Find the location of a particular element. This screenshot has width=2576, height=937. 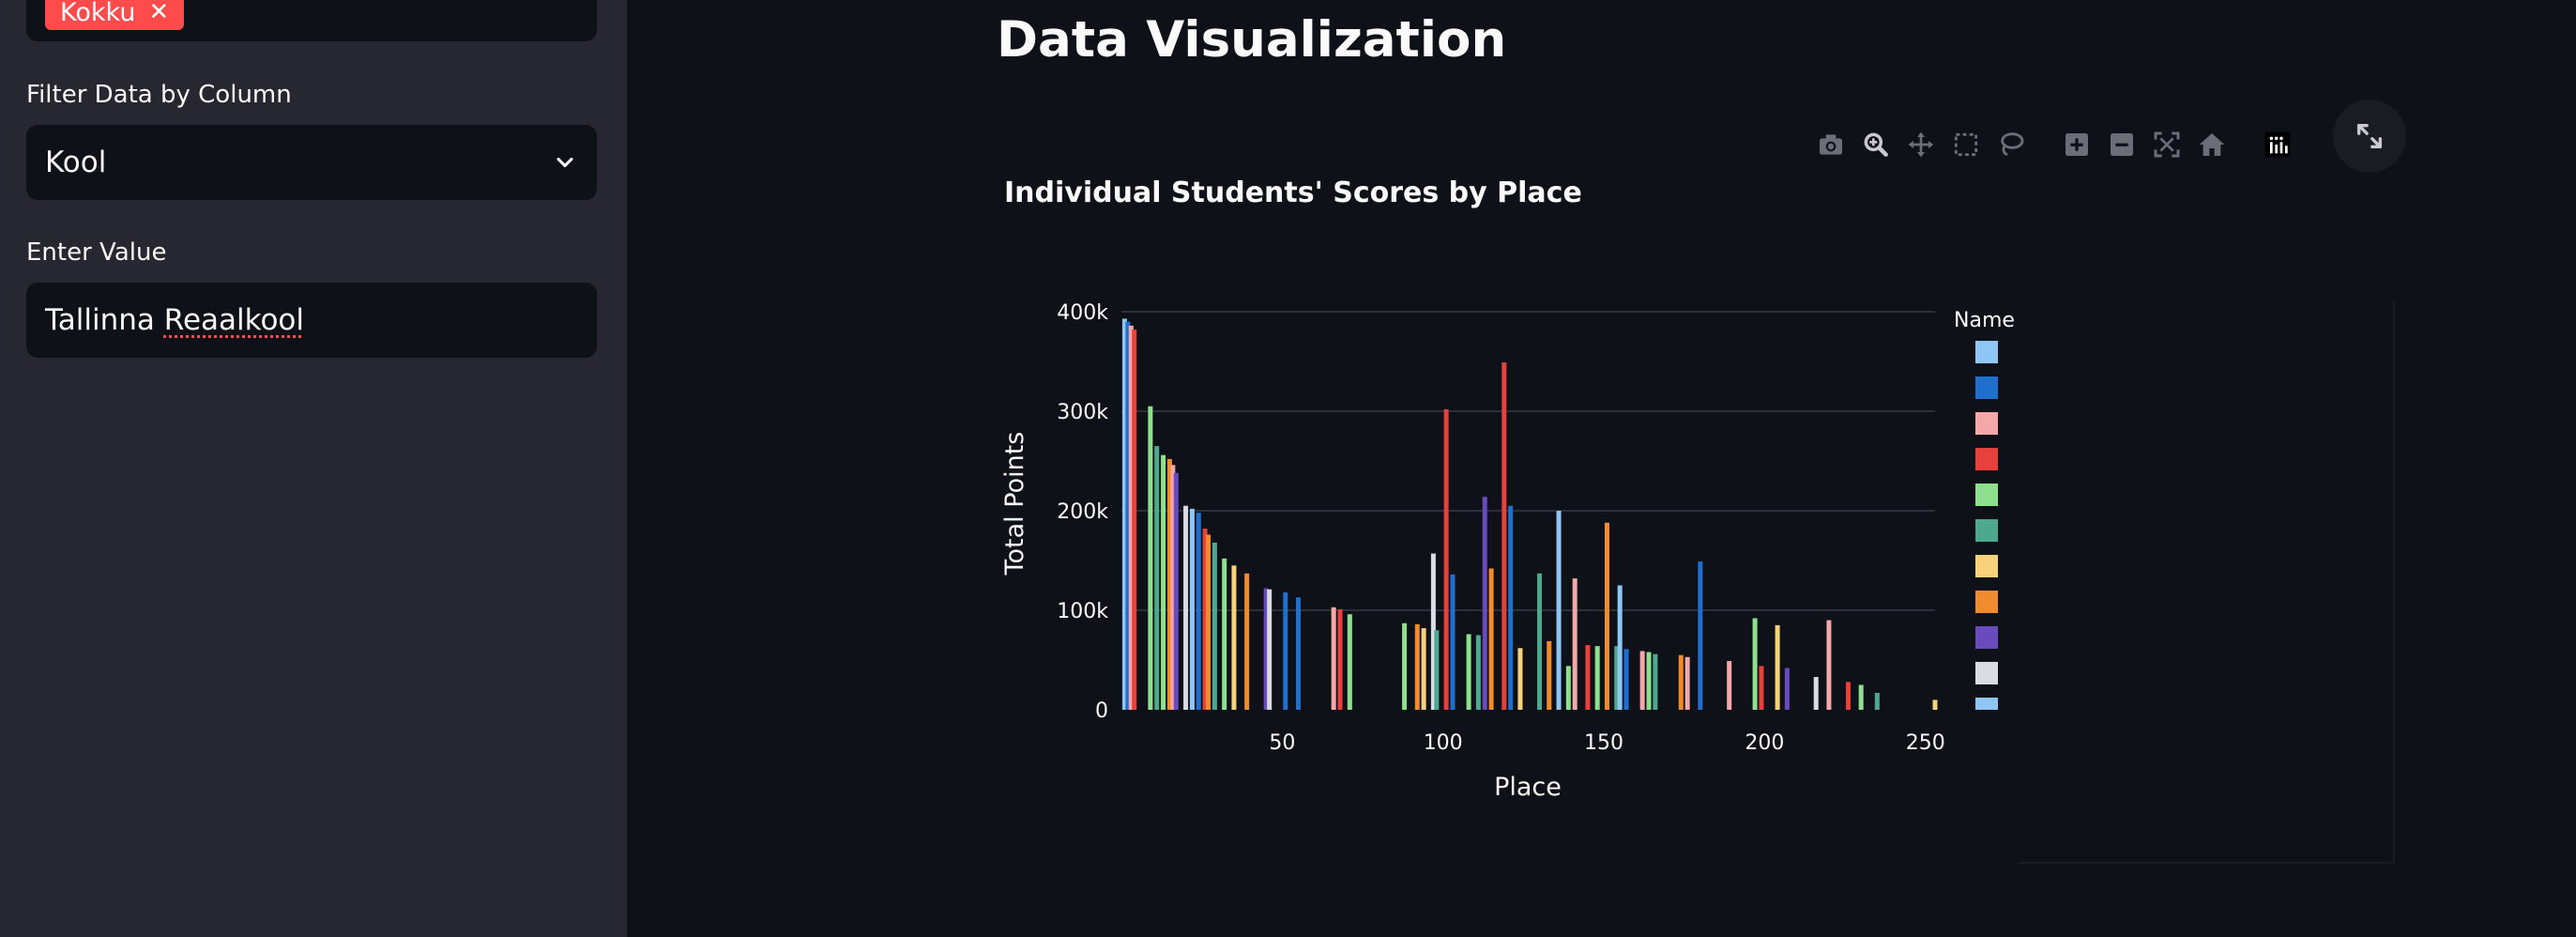

box-select-icon is located at coordinates (1966, 145).